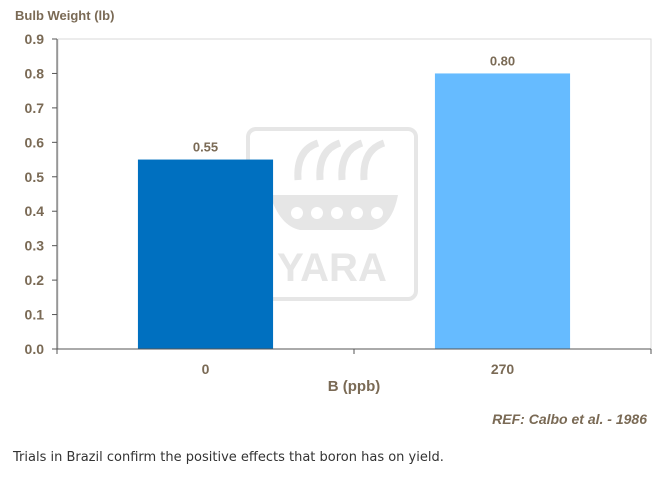  What do you see at coordinates (35, 211) in the screenshot?
I see `y-tick-label: 0.4` at bounding box center [35, 211].